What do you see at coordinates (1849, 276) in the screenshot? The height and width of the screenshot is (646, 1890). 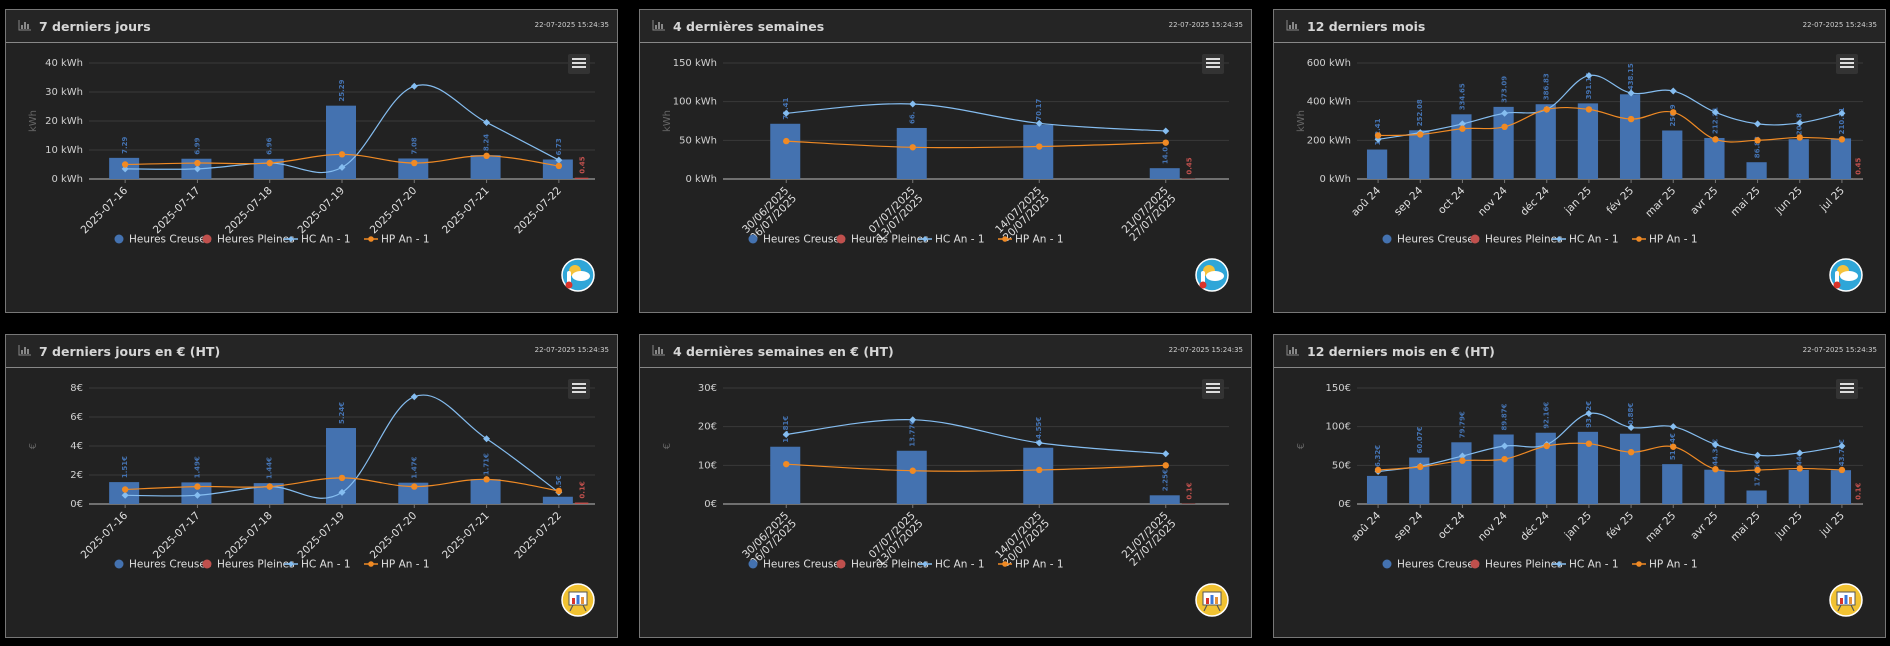 I see `cloud-icon` at bounding box center [1849, 276].